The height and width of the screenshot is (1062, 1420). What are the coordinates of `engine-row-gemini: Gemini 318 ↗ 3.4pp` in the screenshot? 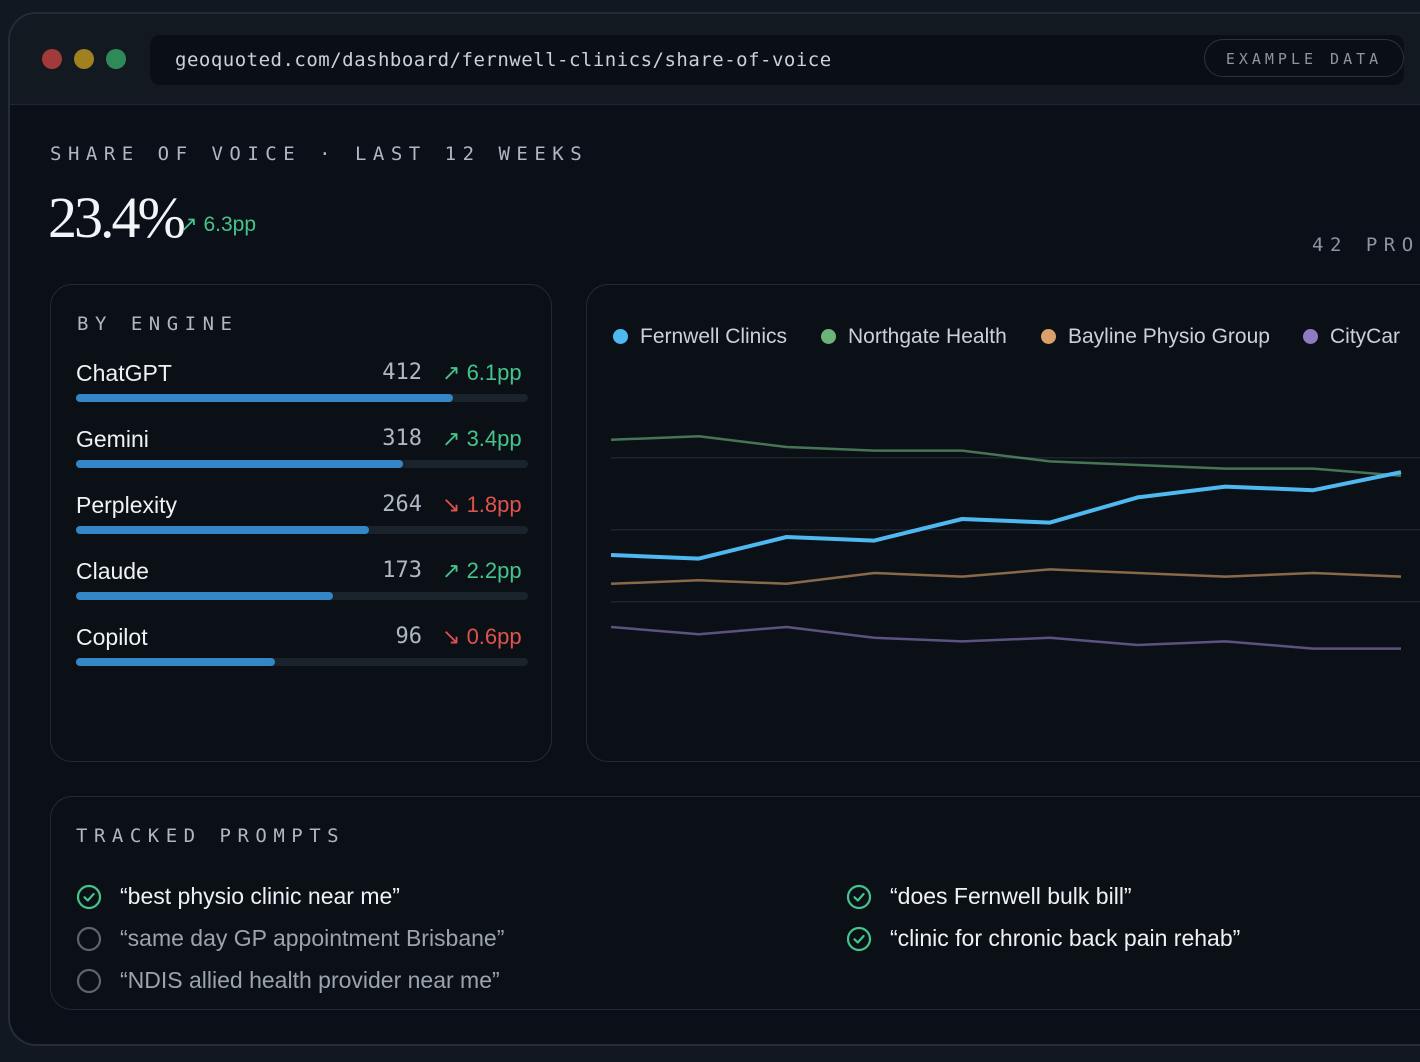 It's located at (302, 456).